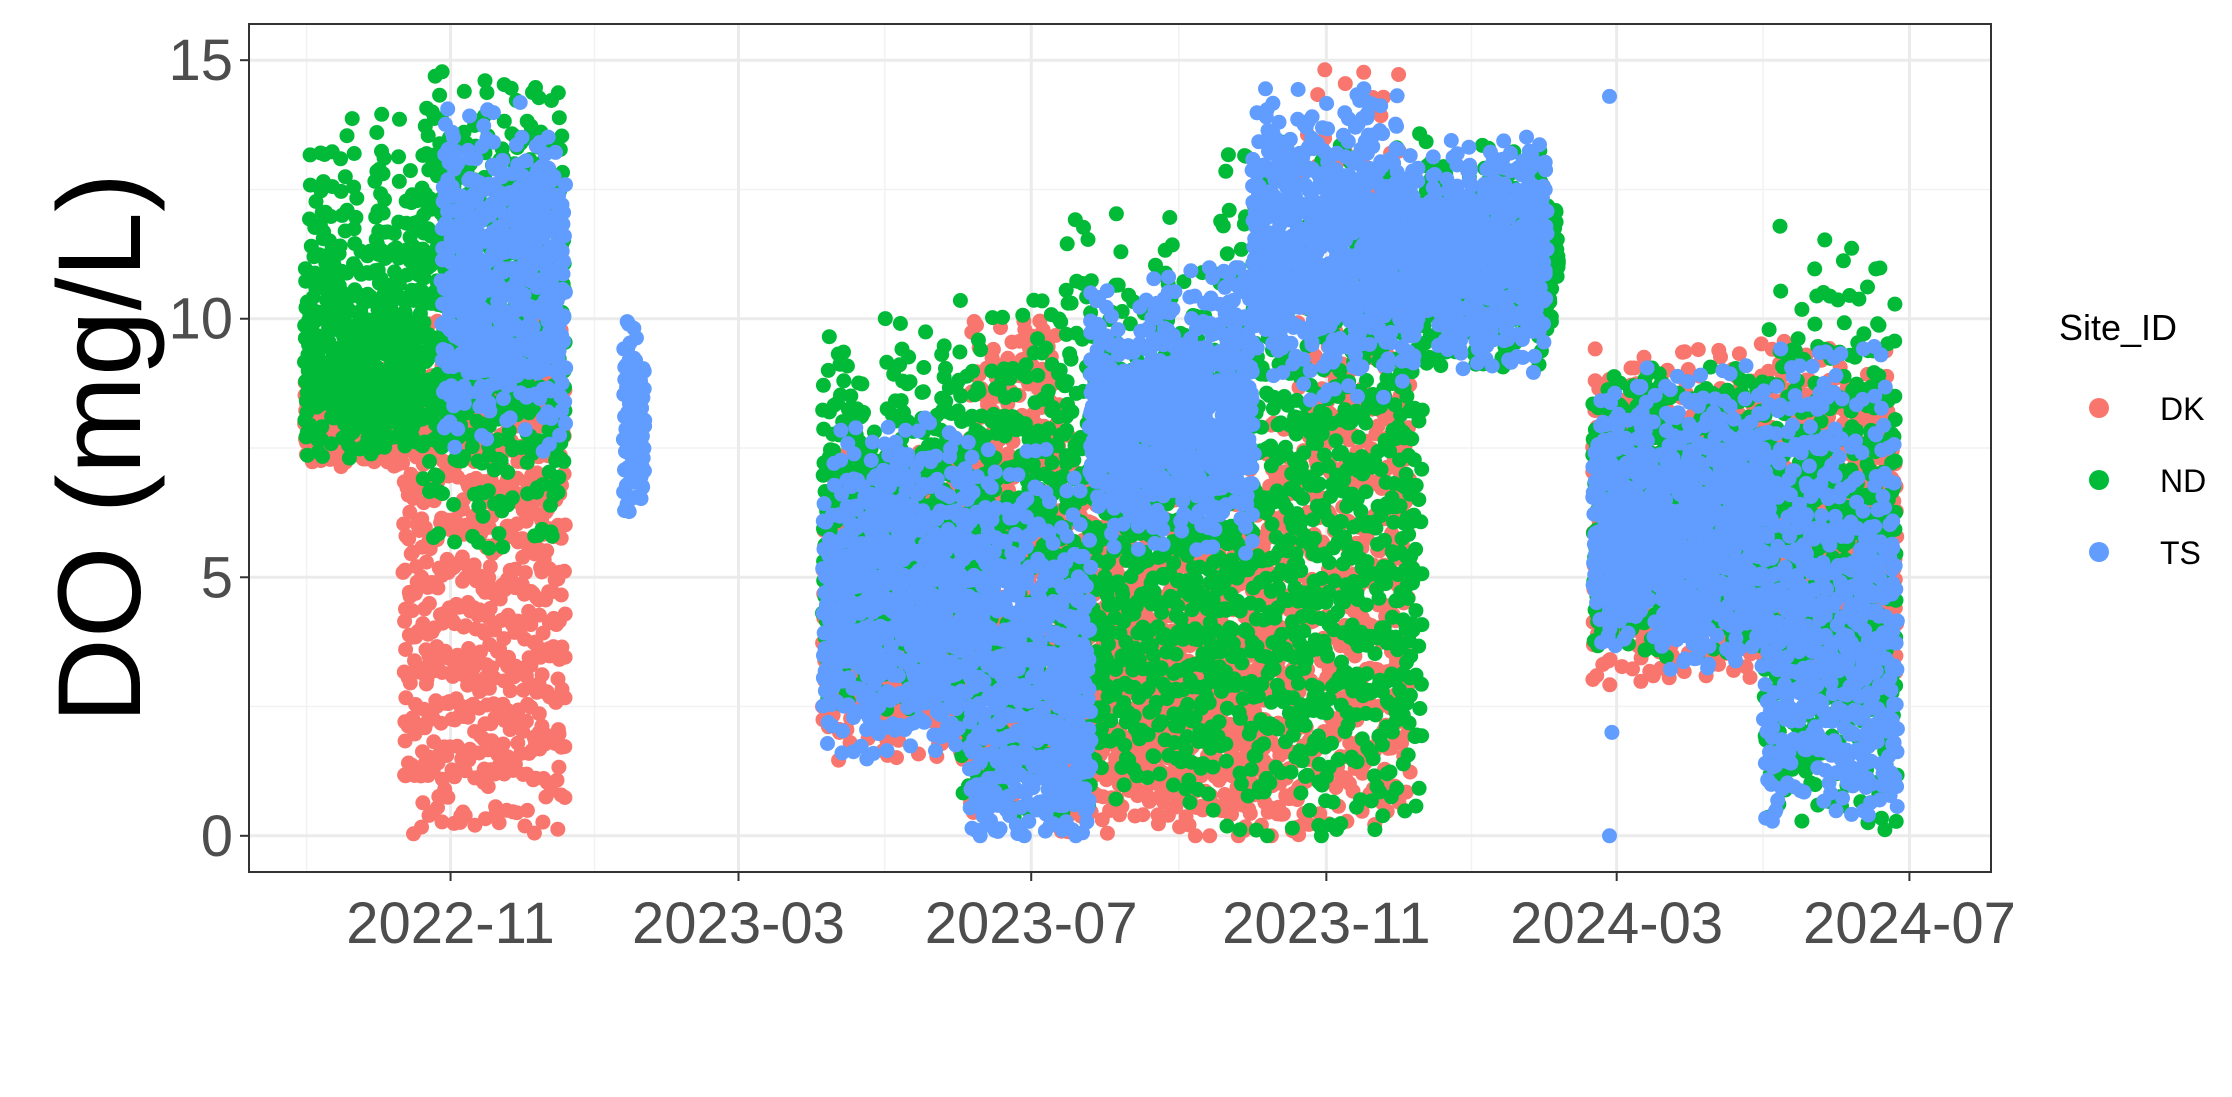  What do you see at coordinates (322, 456) in the screenshot?
I see `point-nd` at bounding box center [322, 456].